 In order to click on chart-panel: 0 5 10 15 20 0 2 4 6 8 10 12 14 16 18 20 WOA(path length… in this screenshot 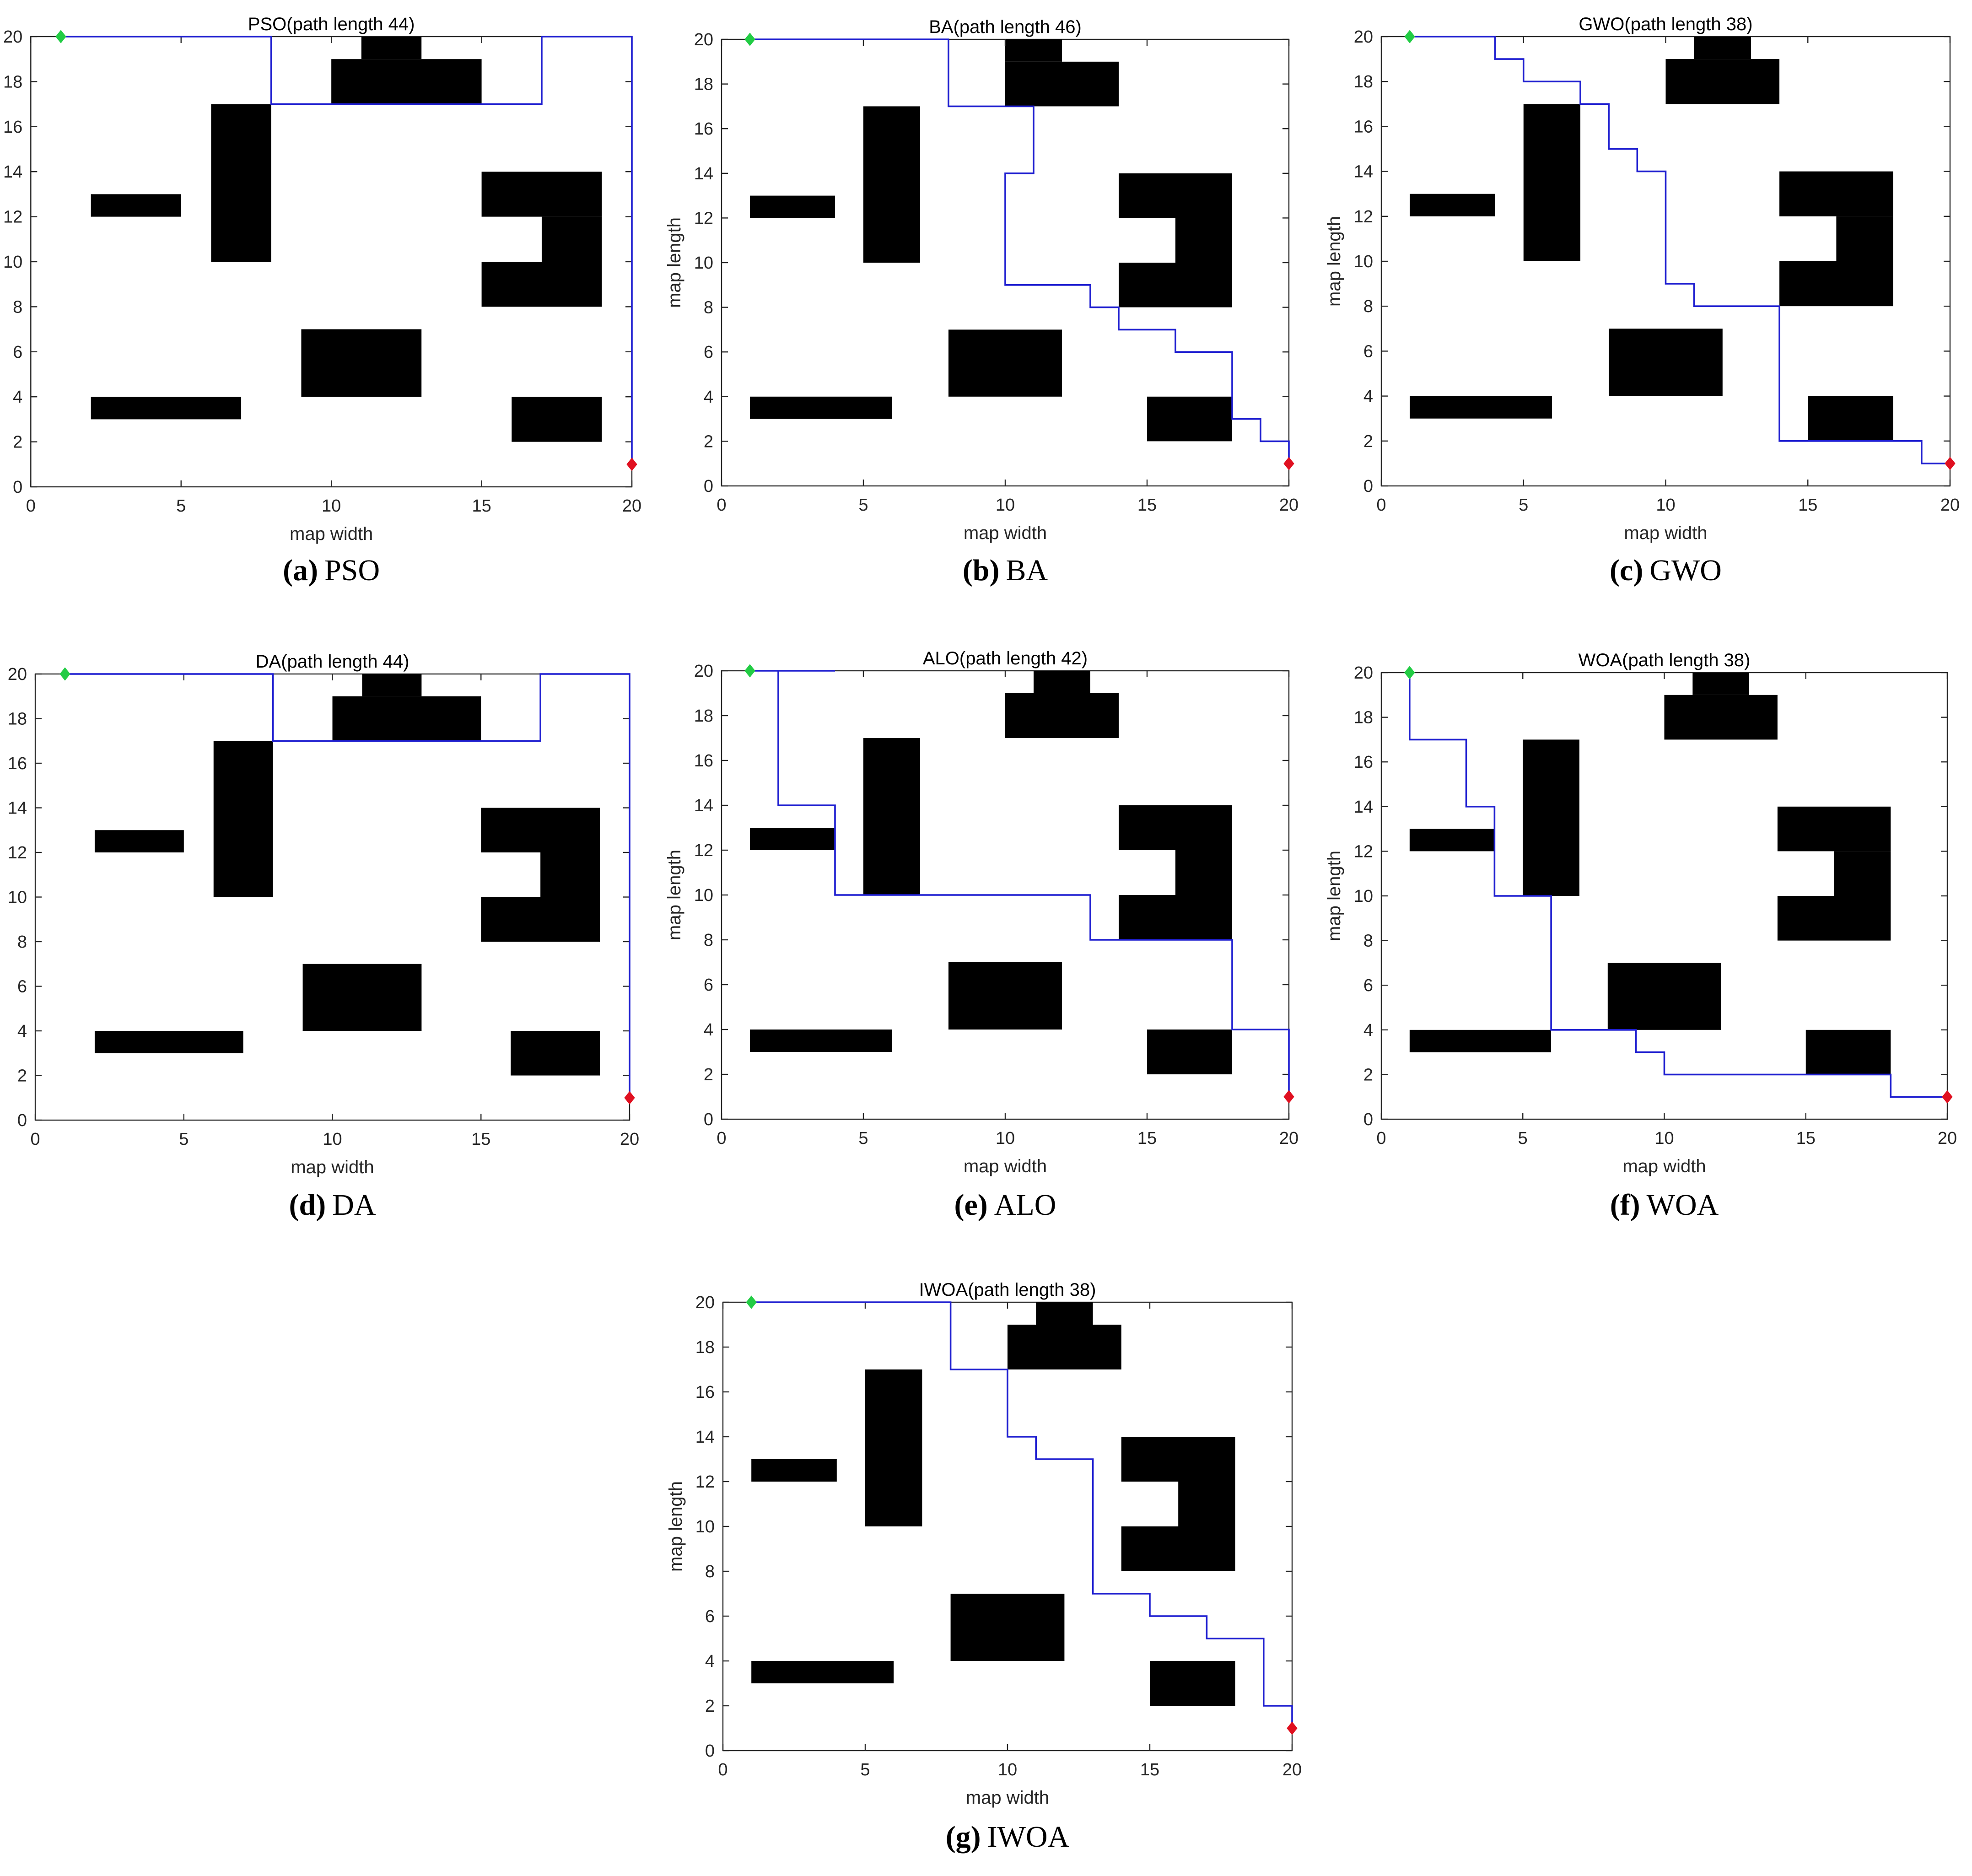, I will do `click(1640, 936)`.